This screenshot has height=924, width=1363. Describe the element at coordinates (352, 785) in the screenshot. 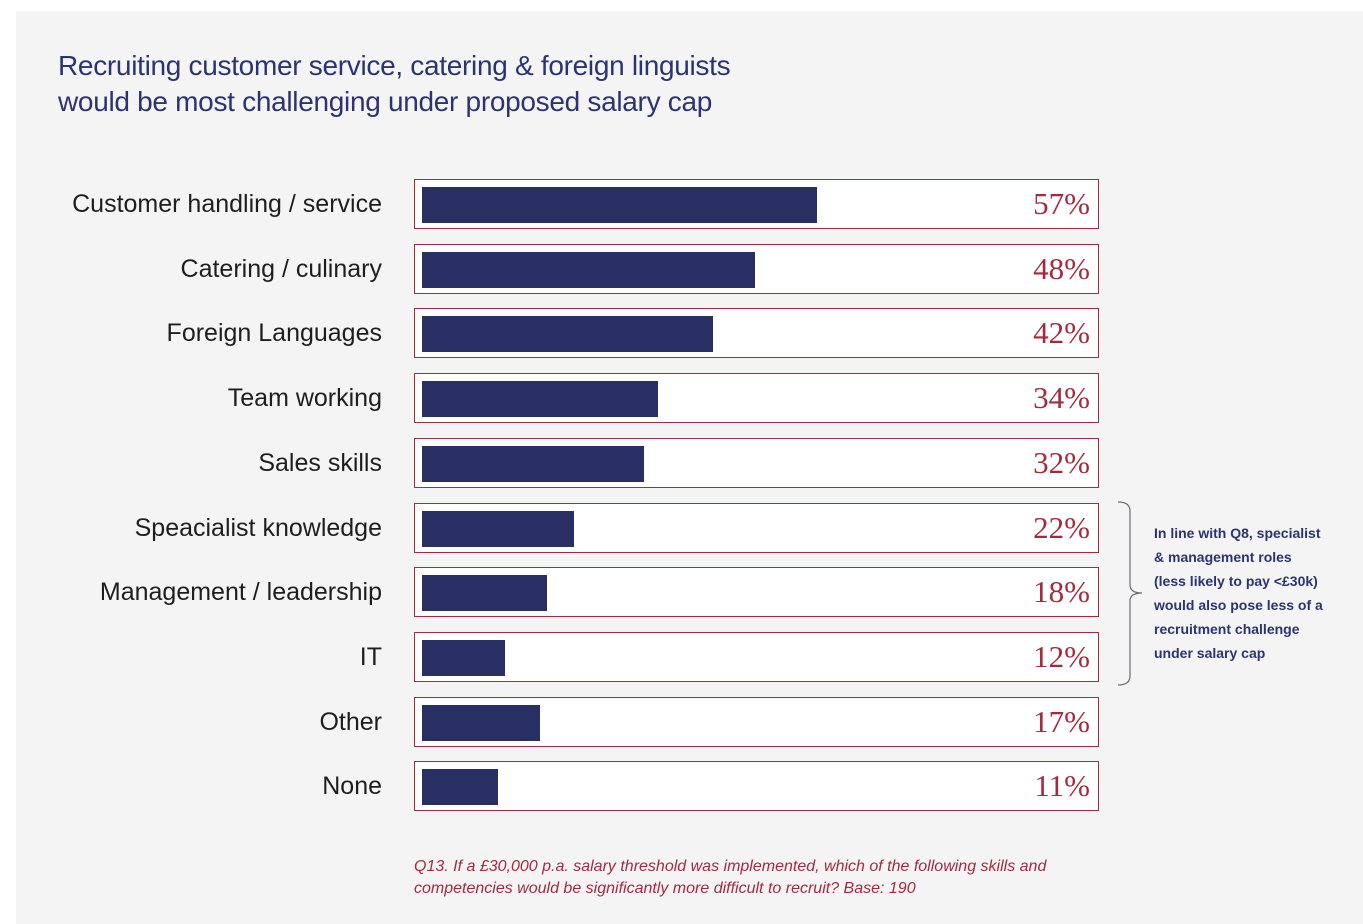

I see `category-label: None` at that location.